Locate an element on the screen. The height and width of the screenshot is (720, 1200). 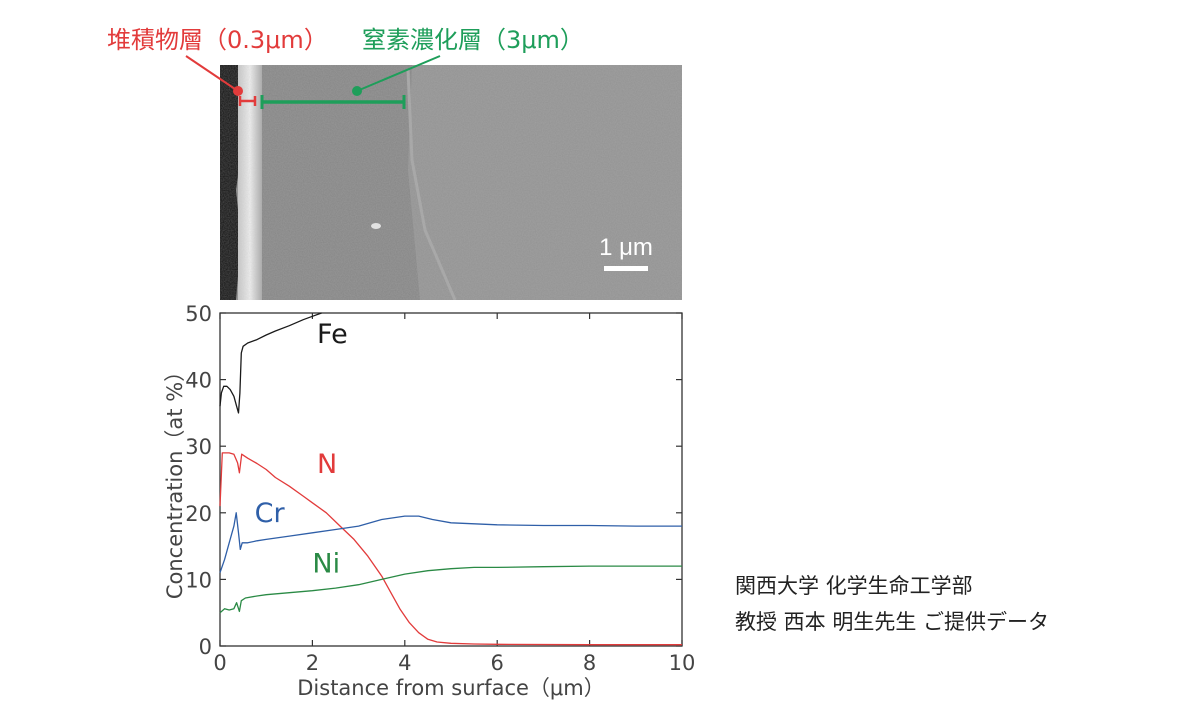
scale-bar: 1 μm is located at coordinates (626, 252).